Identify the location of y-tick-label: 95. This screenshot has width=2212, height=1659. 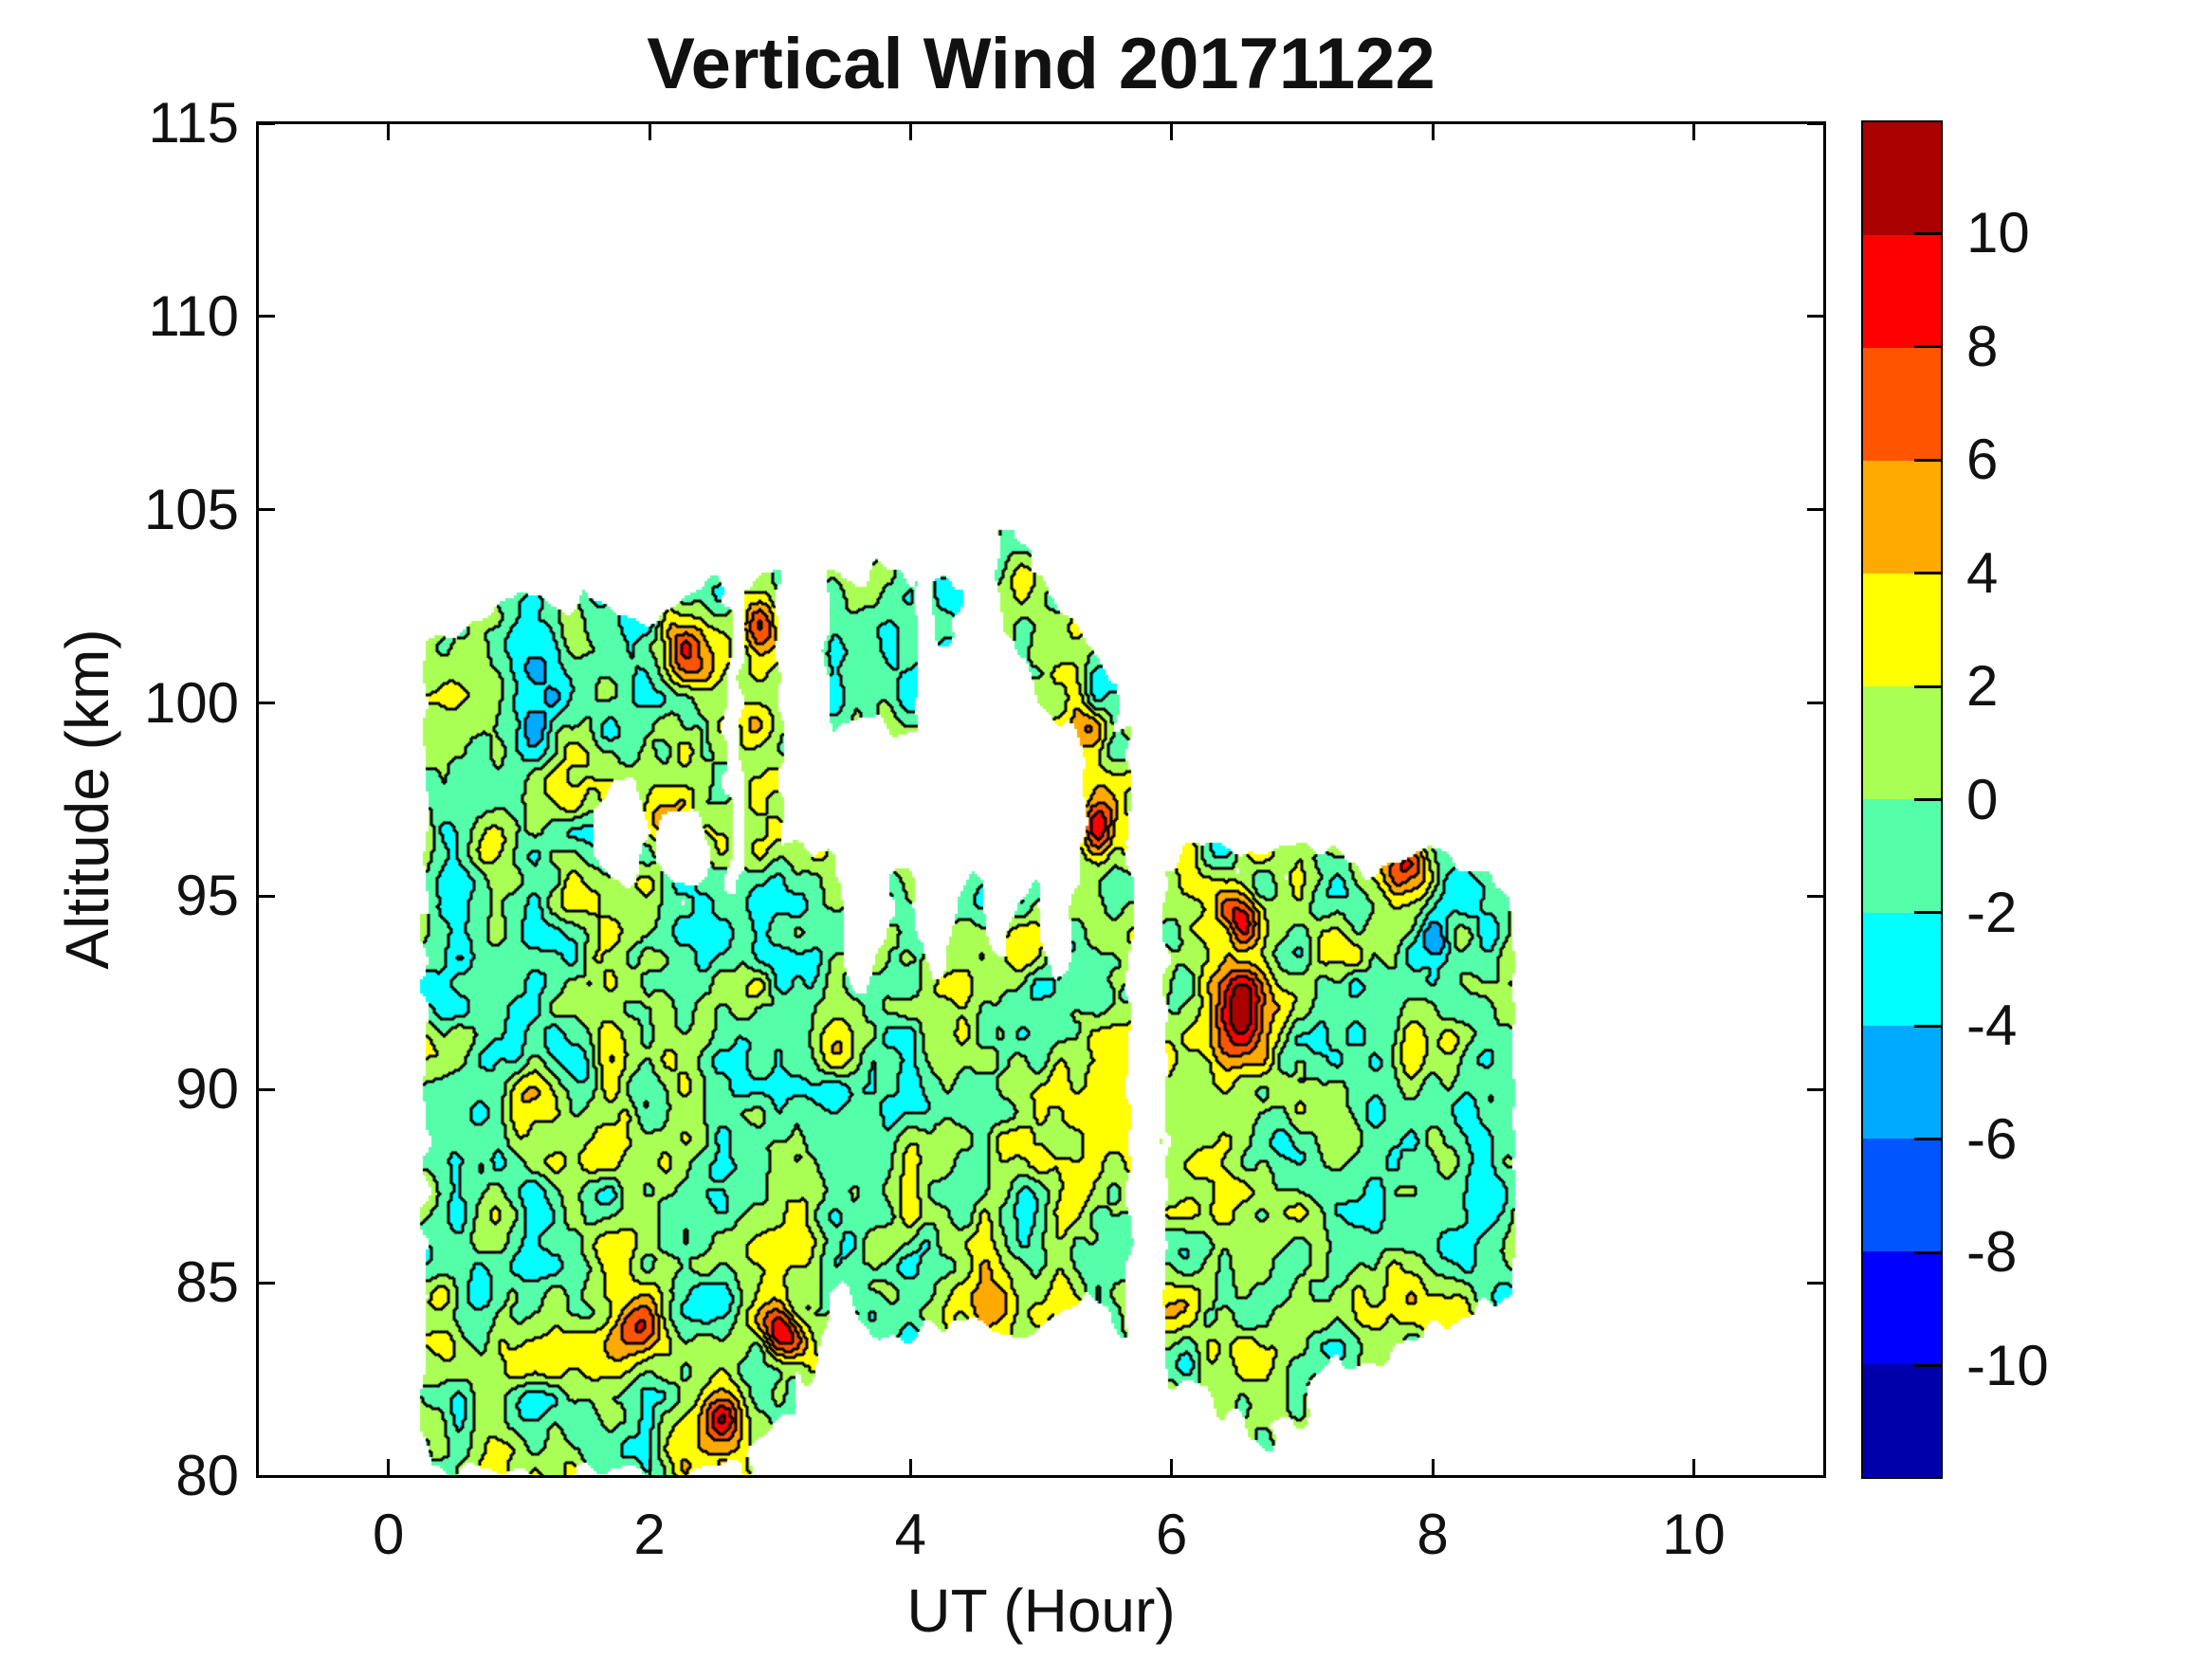
(207, 896).